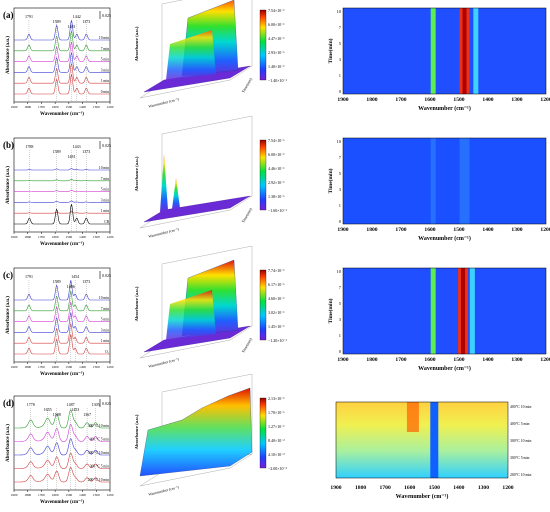 The width and height of the screenshot is (550, 512). What do you see at coordinates (96, 107) in the screenshot?
I see `x-tick-label: 1300` at bounding box center [96, 107].